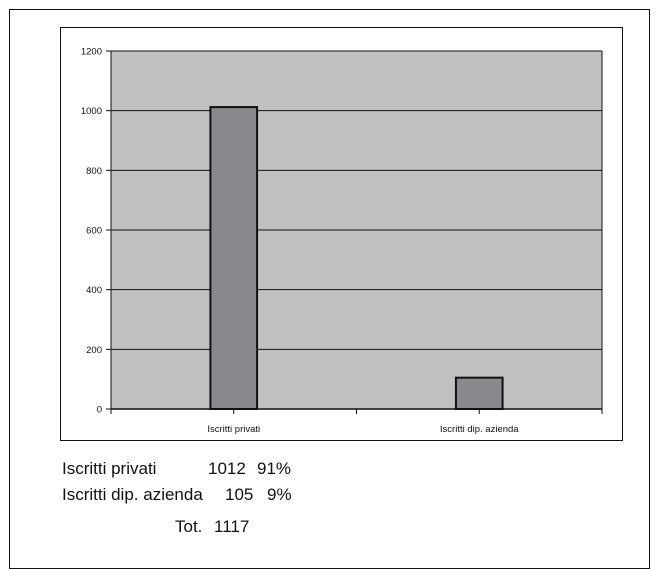 Image resolution: width=660 pixels, height=569 pixels. What do you see at coordinates (94, 171) in the screenshot?
I see `y-tick-label: 800` at bounding box center [94, 171].